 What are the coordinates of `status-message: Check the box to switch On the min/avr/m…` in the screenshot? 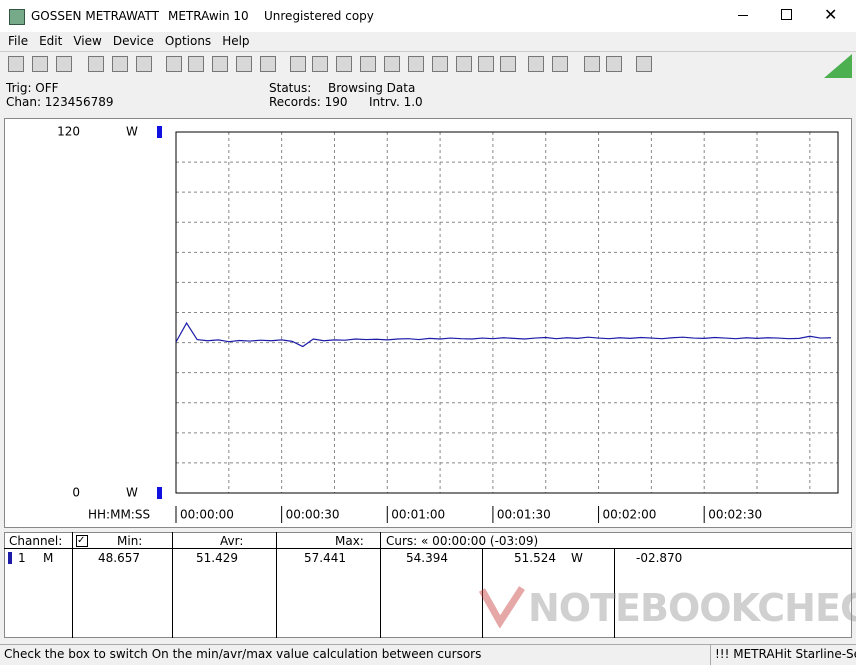 It's located at (243, 654).